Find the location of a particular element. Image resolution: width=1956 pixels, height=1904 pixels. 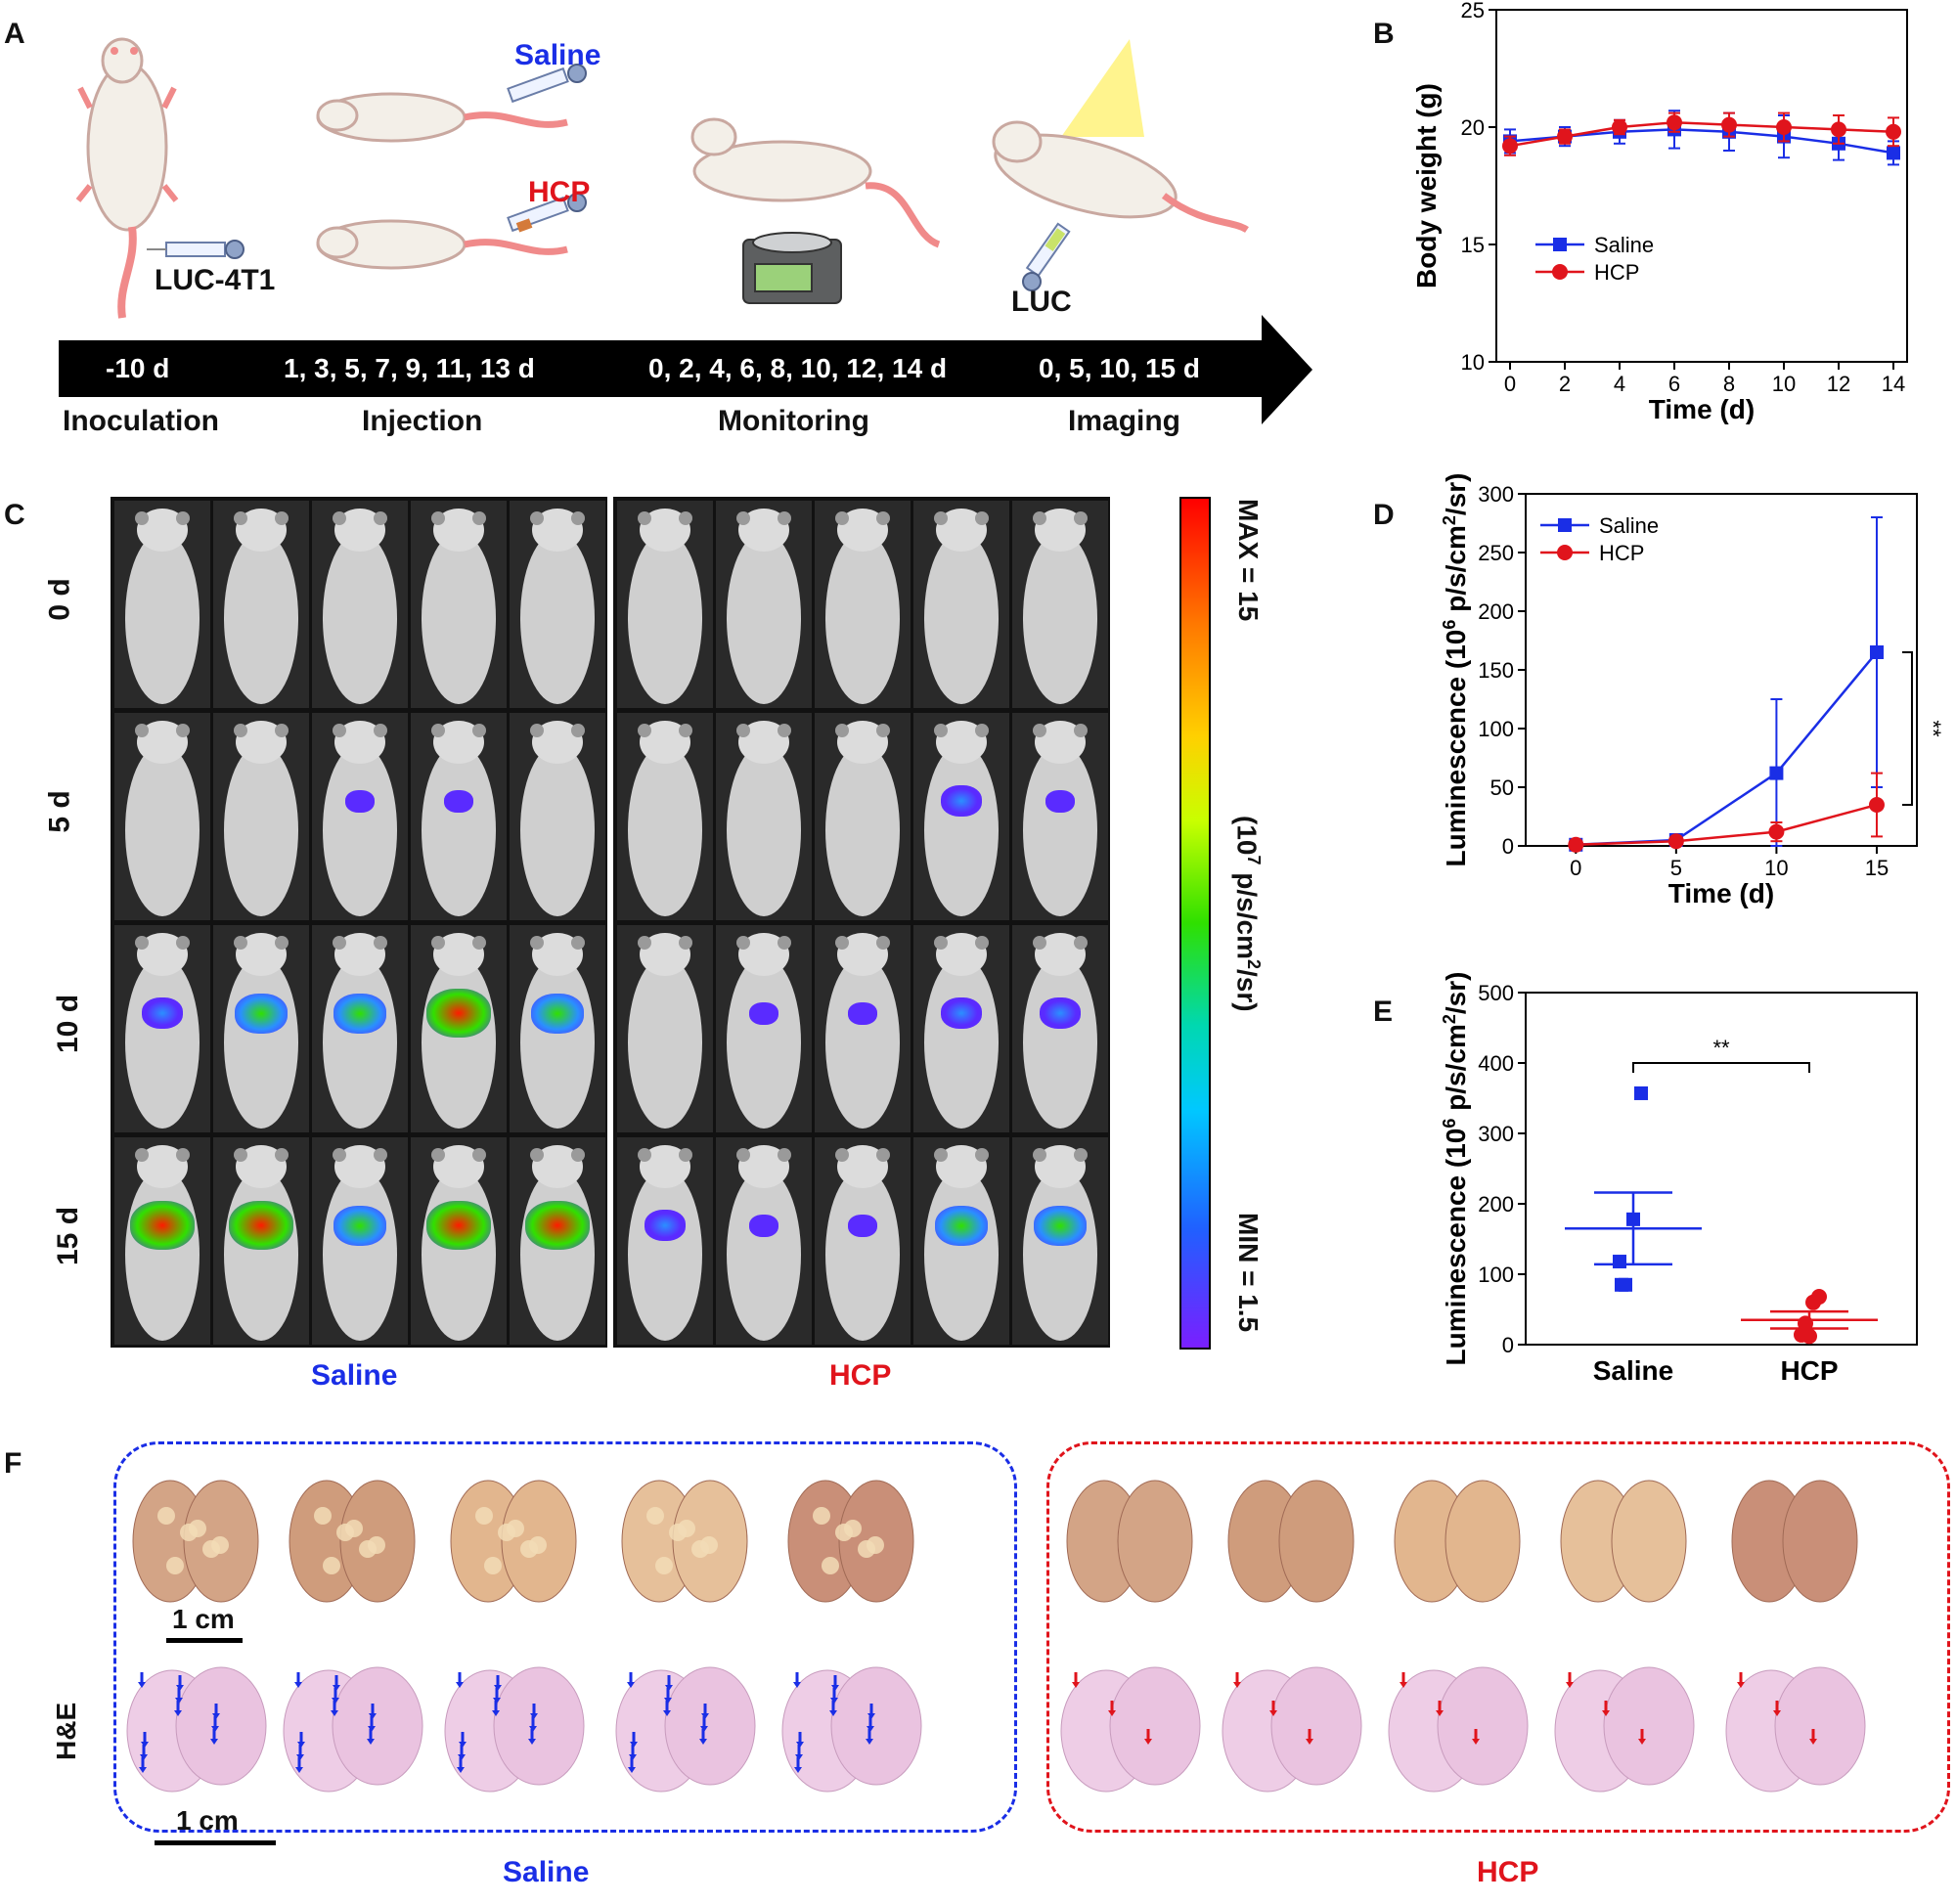

panel-a-saline-label: Saline is located at coordinates (557, 55).